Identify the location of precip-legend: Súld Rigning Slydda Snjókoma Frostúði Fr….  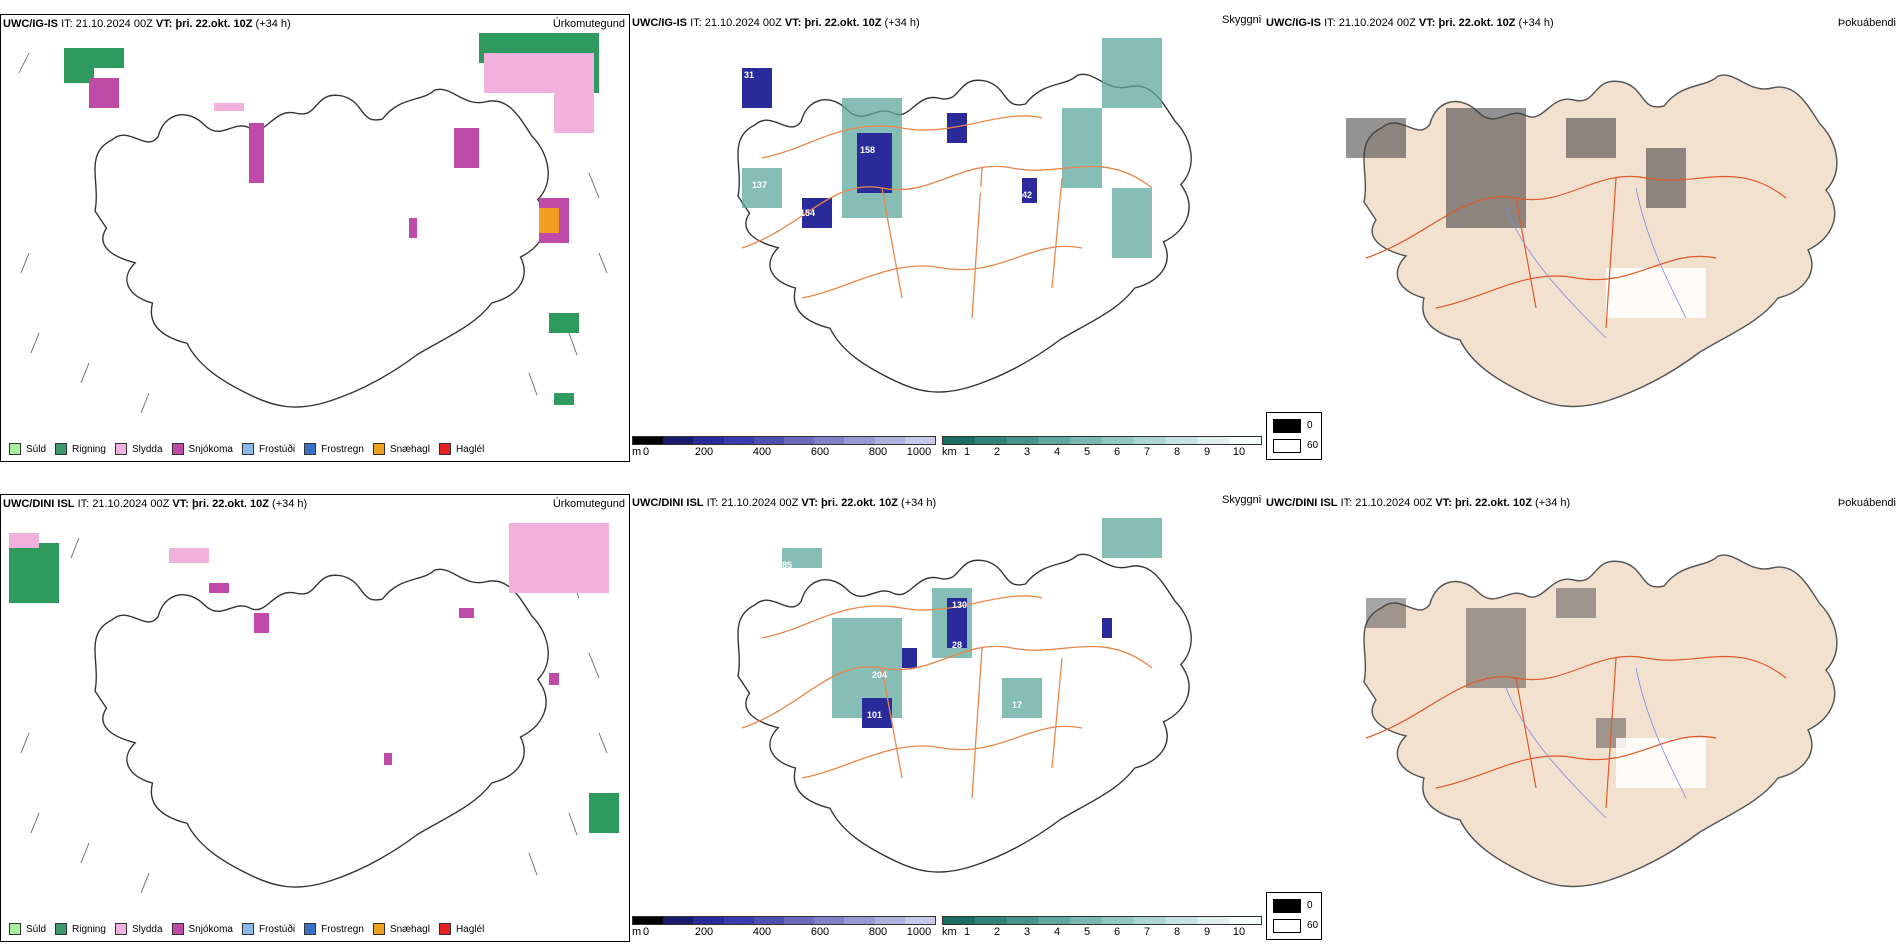
(246, 449).